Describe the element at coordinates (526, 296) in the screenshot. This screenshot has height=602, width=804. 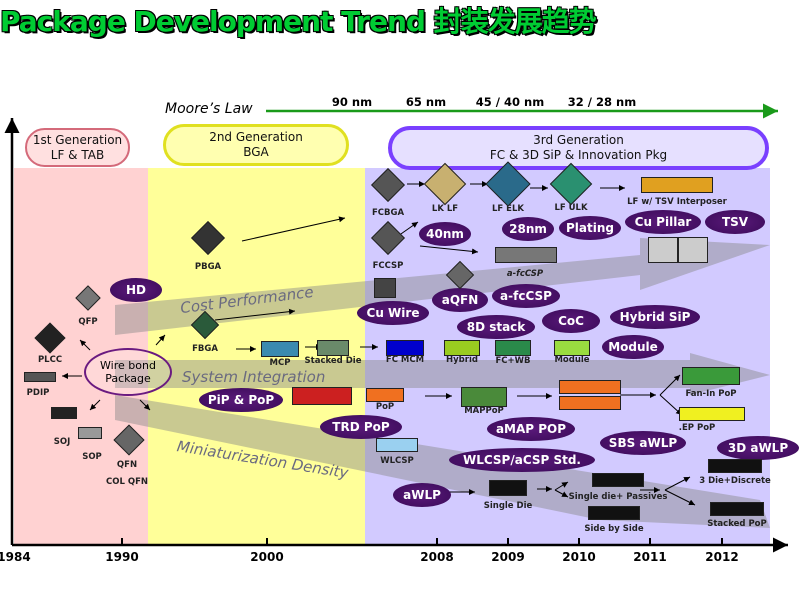
I see `technology-oval: a-fcCSP` at that location.